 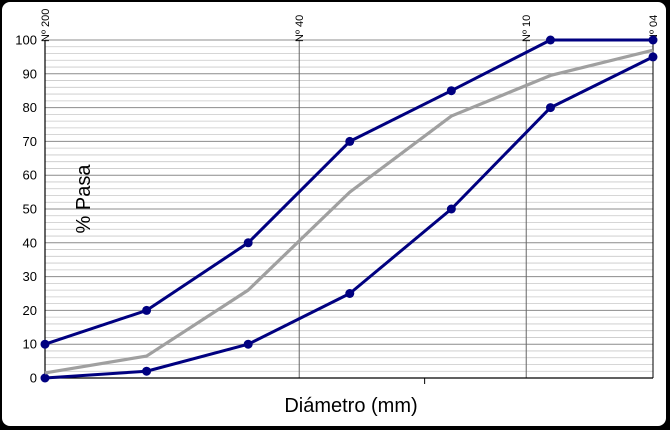 I want to click on y-tick-label: 60, so click(x=30, y=175).